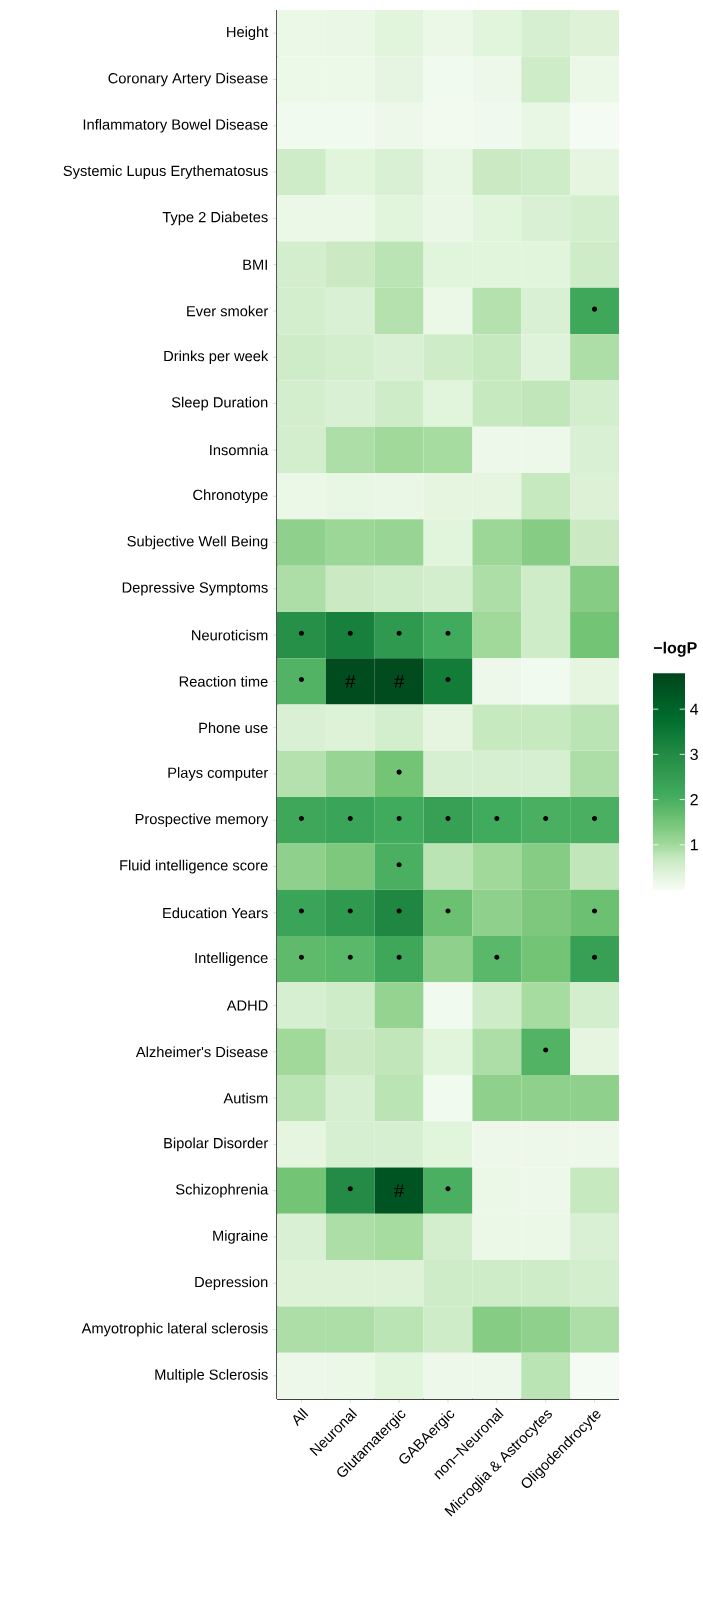  I want to click on y-tick-label: Ever smoker, so click(228, 311).